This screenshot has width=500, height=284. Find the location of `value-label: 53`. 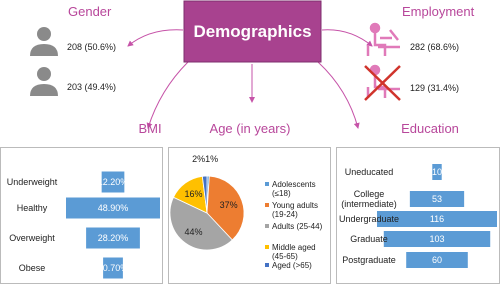

value-label: 53 is located at coordinates (436, 199).